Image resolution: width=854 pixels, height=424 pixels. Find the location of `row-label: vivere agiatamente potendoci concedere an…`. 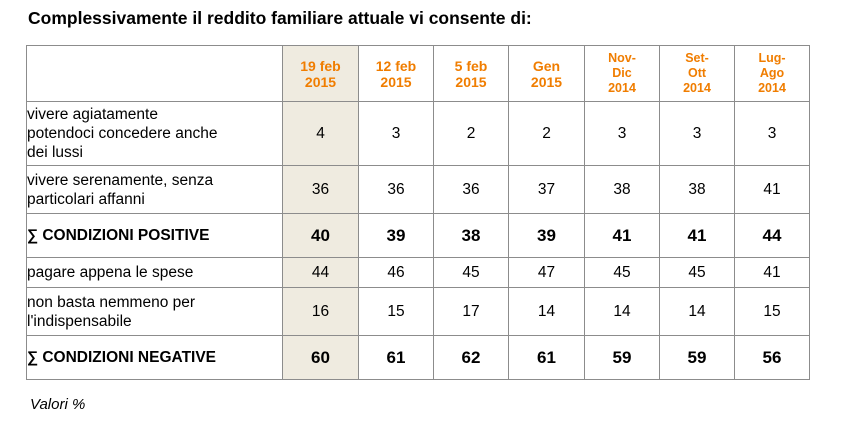

row-label: vivere agiatamente potendoci concedere an… is located at coordinates (154, 133).